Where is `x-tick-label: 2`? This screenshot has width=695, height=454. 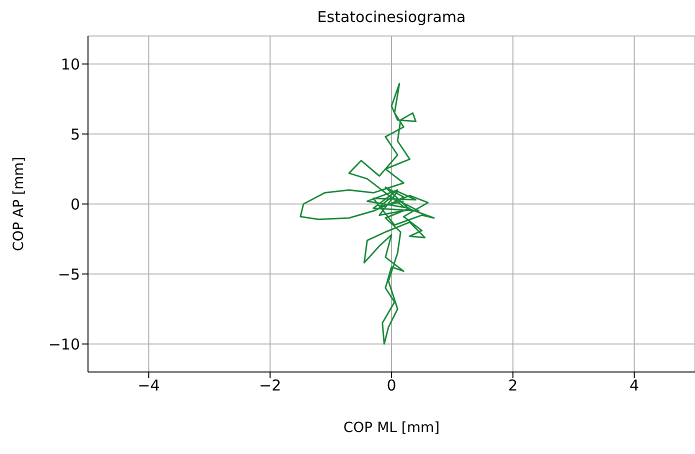 x-tick-label: 2 is located at coordinates (513, 385).